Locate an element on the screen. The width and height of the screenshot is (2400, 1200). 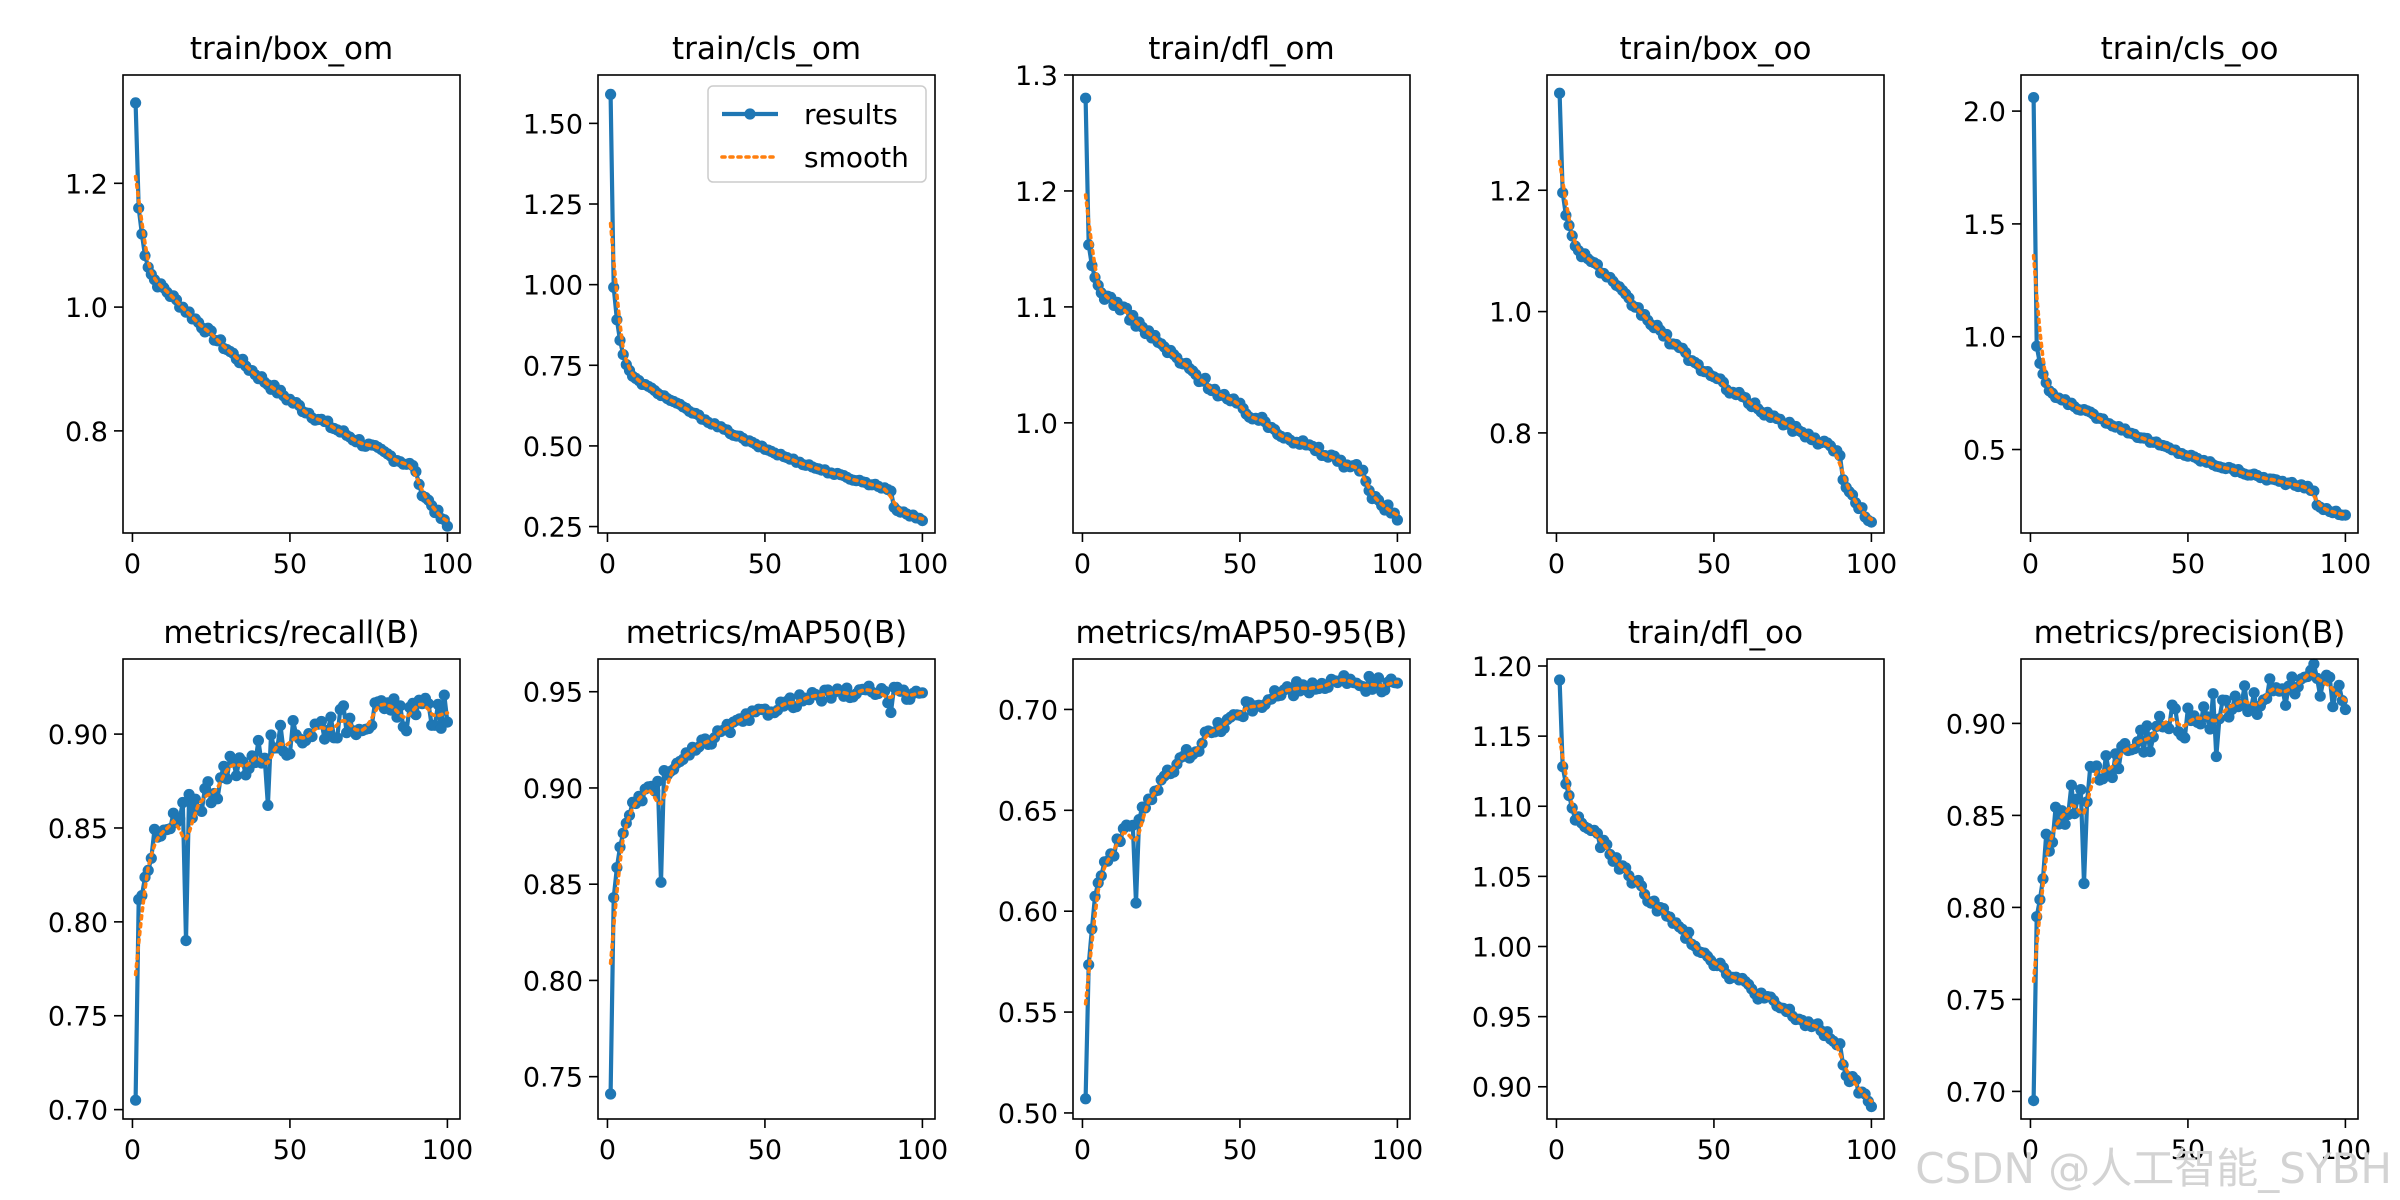
legend: results smooth is located at coordinates (817, 134).